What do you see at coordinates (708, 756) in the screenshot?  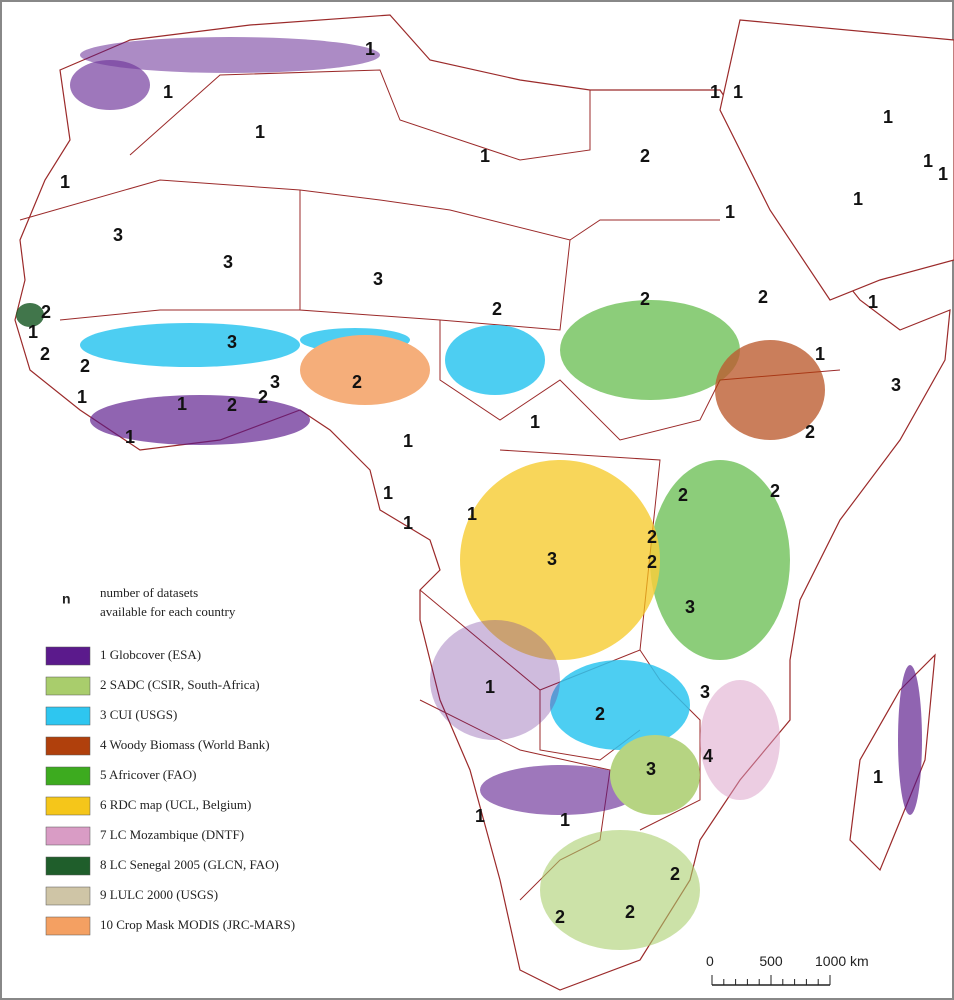 I see `country-label: 4` at bounding box center [708, 756].